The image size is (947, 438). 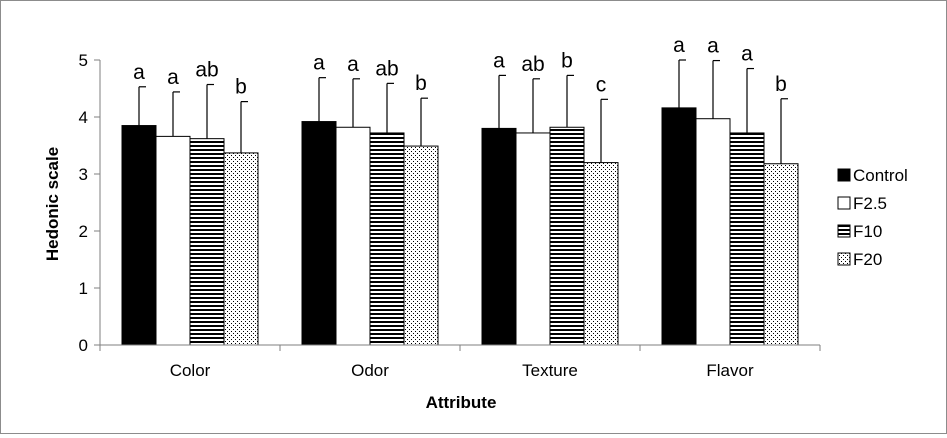 What do you see at coordinates (601, 254) in the screenshot?
I see `bar-f20-texture` at bounding box center [601, 254].